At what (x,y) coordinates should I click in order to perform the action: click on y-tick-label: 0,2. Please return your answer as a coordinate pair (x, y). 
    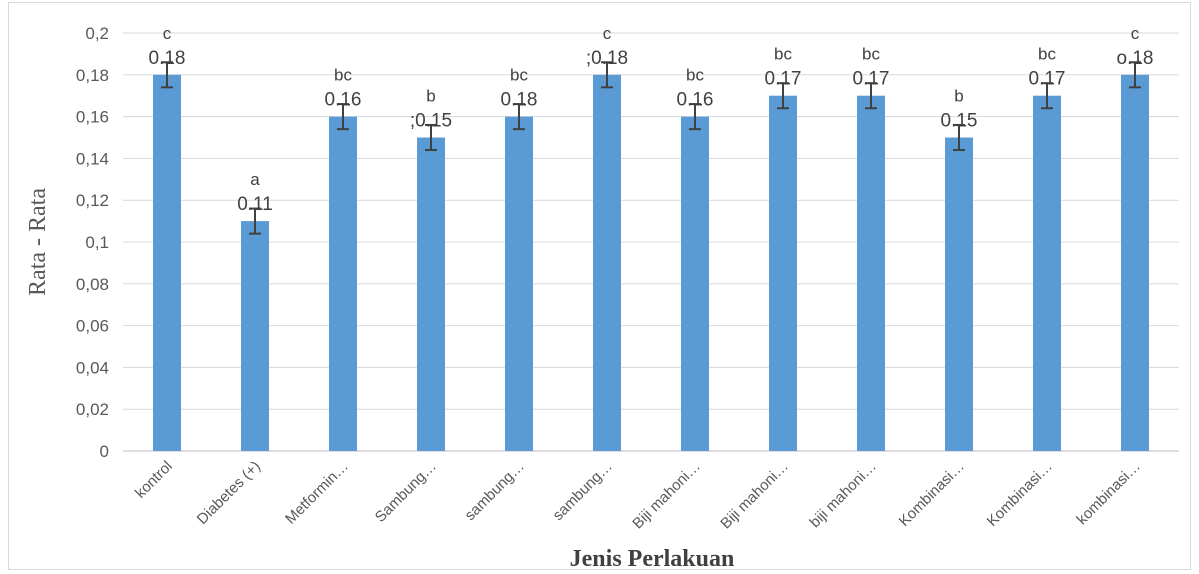
    Looking at the image, I should click on (97, 33).